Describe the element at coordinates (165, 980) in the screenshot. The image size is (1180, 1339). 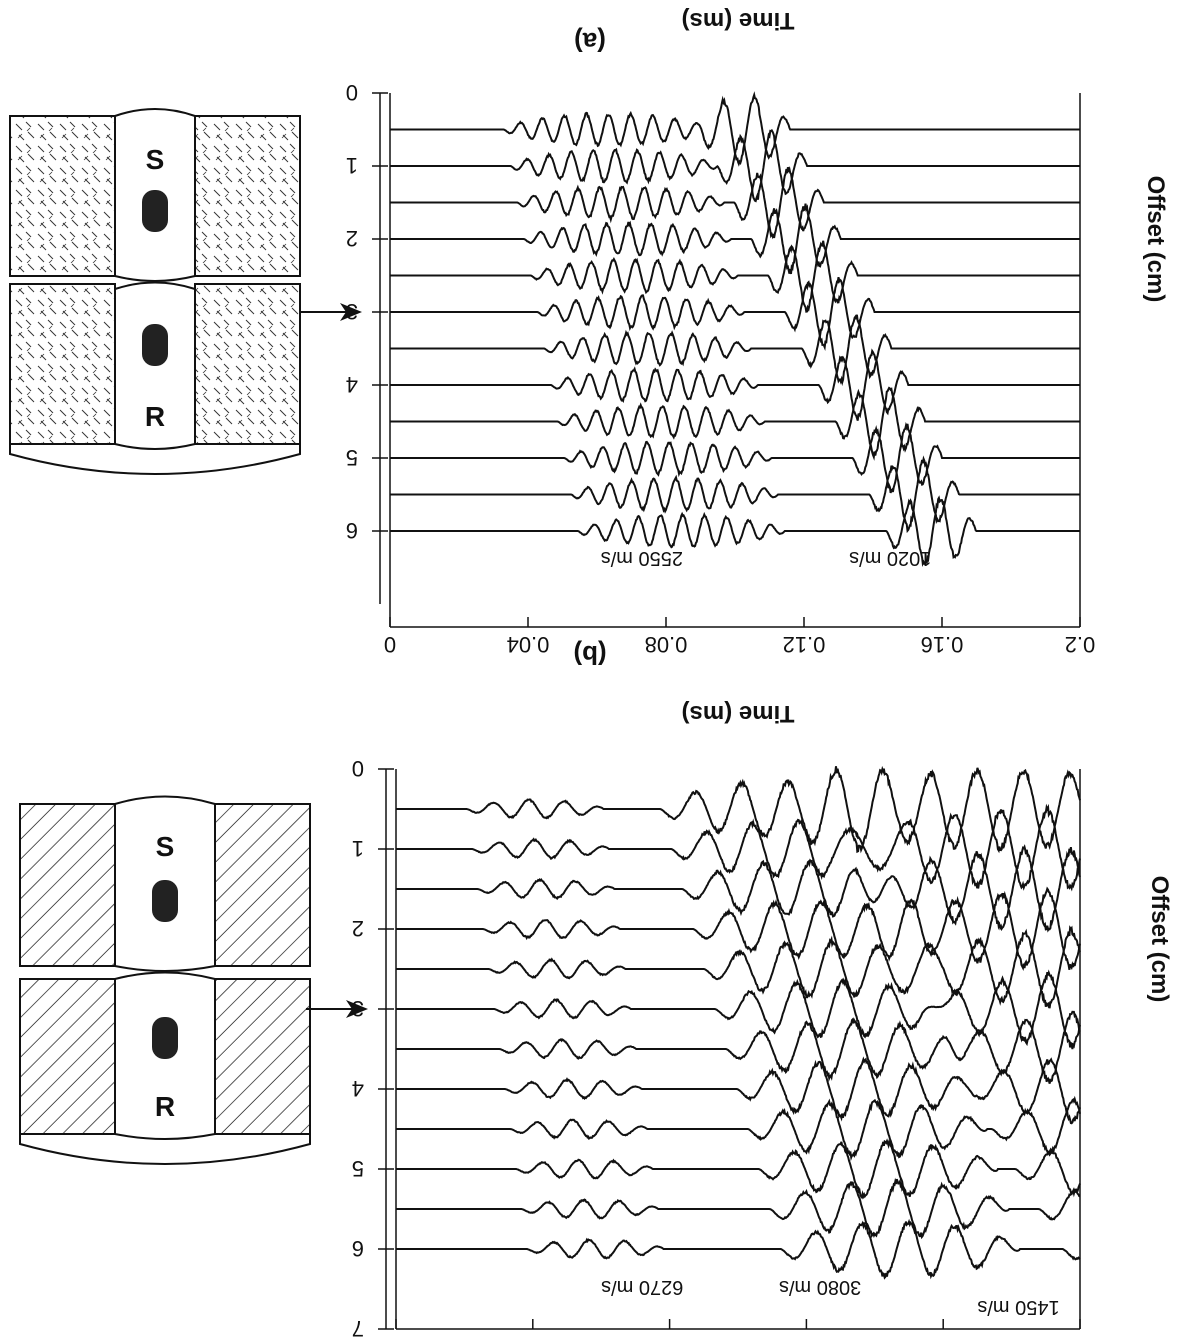
I see `panel-a-tool-diagram: R S` at that location.